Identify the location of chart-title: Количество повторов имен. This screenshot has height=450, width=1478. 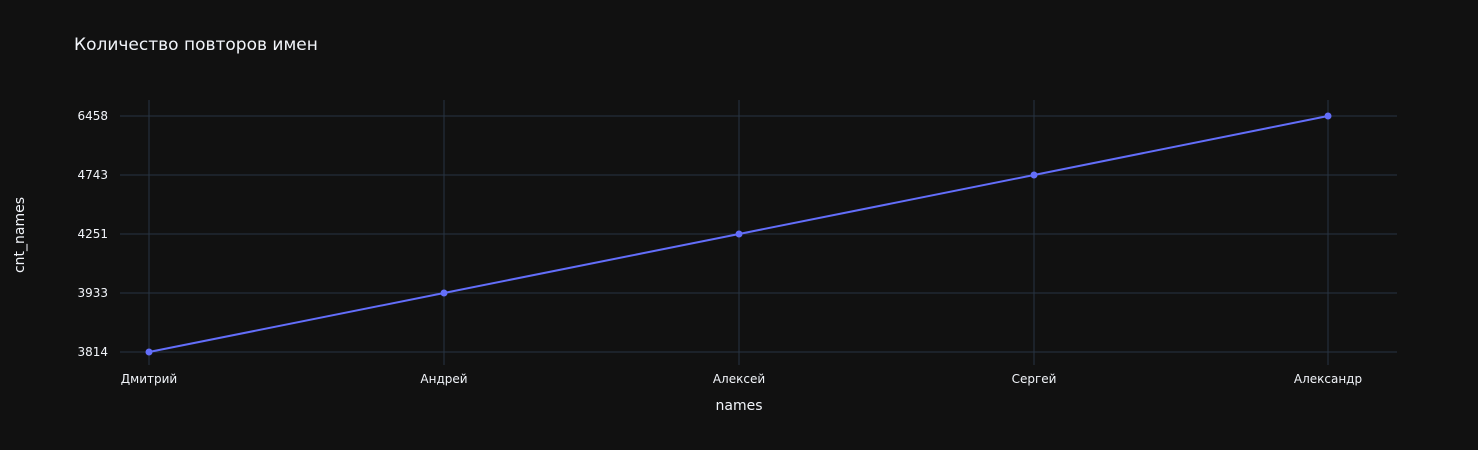
(196, 45).